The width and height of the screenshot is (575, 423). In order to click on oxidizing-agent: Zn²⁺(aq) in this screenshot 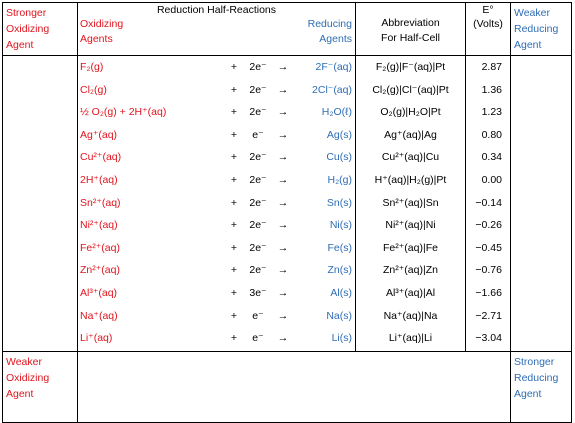, I will do `click(100, 270)`.